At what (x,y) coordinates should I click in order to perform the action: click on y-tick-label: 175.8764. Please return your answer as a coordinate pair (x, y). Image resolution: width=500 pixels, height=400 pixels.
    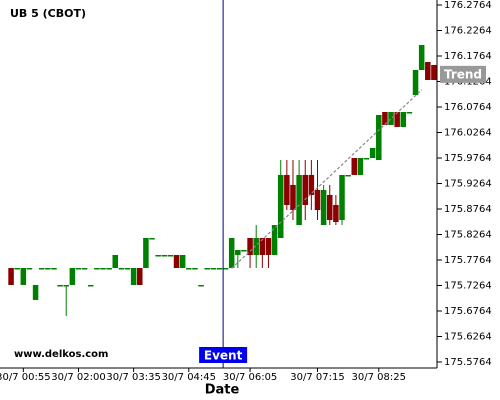
    Looking at the image, I should click on (468, 209).